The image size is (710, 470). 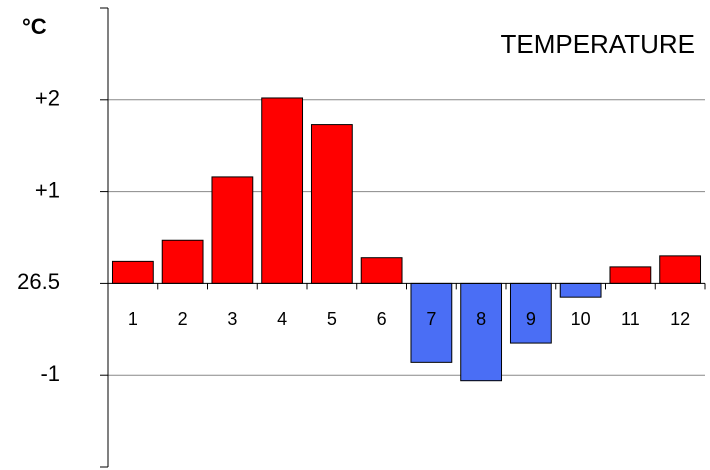 What do you see at coordinates (34, 26) in the screenshot?
I see `y-unit: °C` at bounding box center [34, 26].